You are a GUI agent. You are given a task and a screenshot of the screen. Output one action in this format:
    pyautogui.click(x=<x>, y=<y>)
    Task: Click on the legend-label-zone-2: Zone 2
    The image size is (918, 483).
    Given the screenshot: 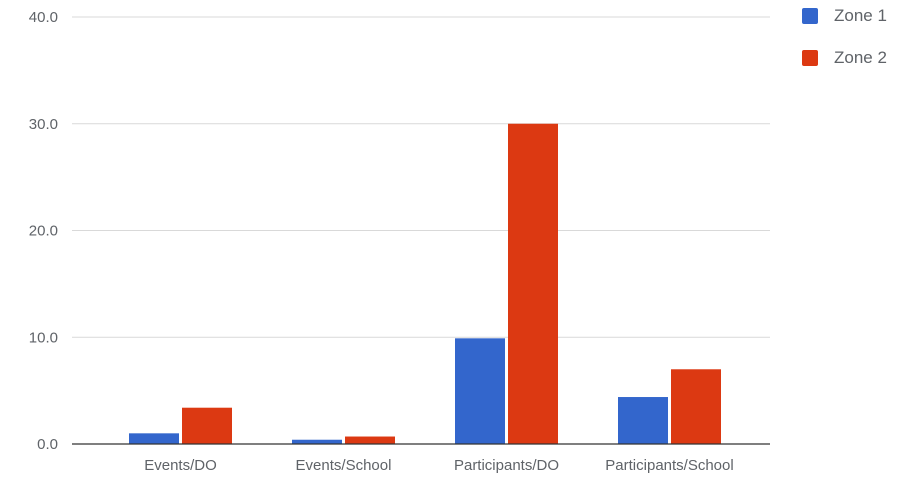 What is the action you would take?
    pyautogui.click(x=860, y=57)
    